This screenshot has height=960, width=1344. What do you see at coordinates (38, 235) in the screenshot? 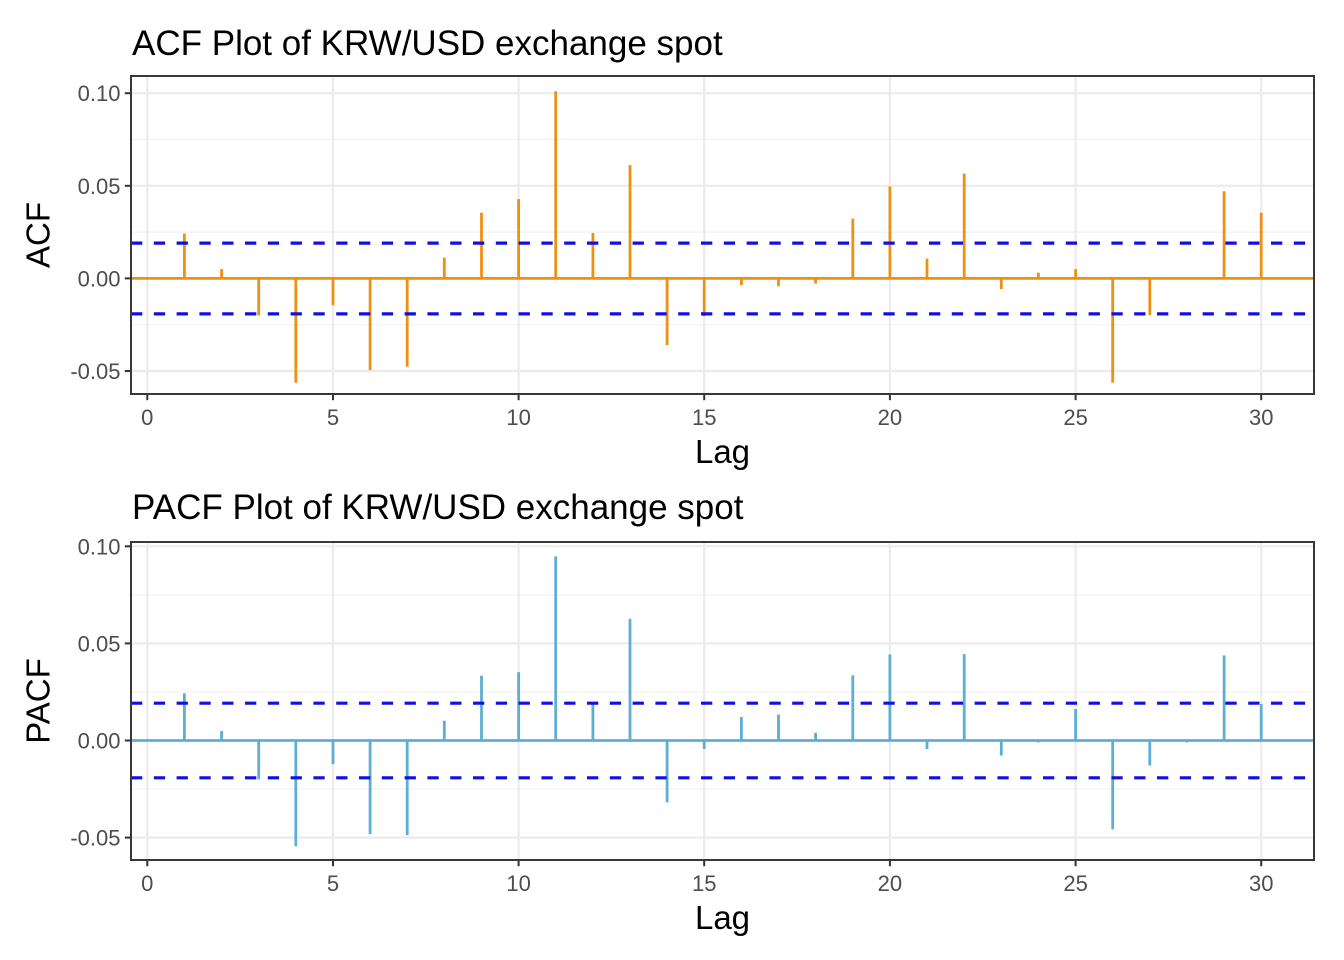
I see `svg-text: ACF` at bounding box center [38, 235].